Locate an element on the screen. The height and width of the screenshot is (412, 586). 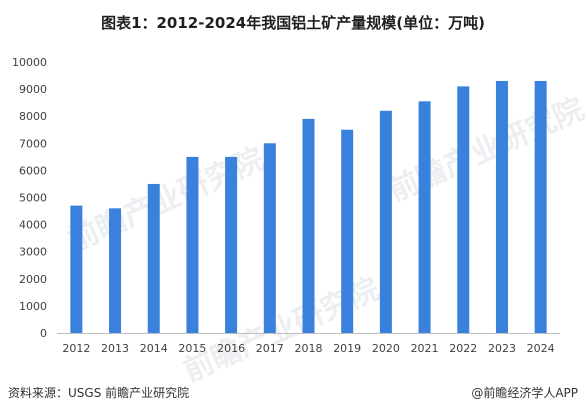
y-tick-label: 9000 is located at coordinates (33, 89).